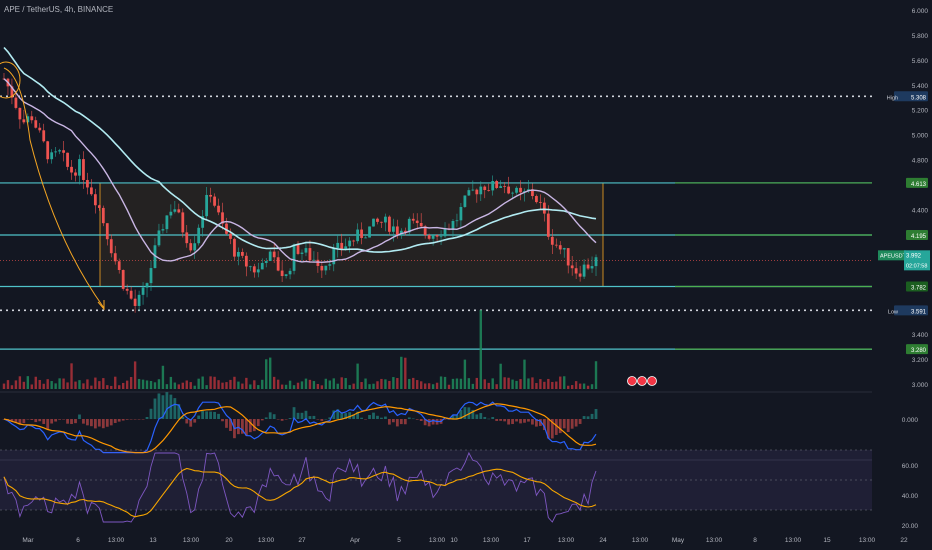  Describe the element at coordinates (916, 266) in the screenshot. I see `countdown: 02:07:58` at that location.